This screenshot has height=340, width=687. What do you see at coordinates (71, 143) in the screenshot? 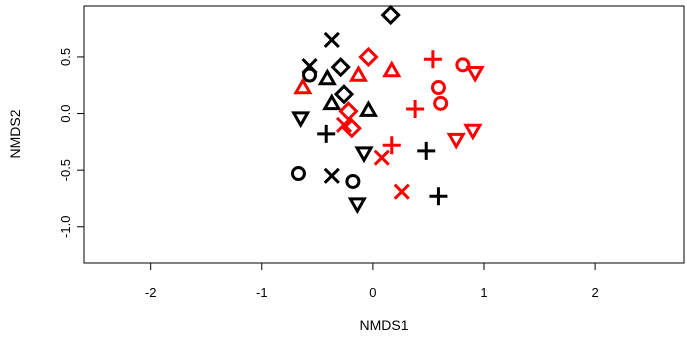
I see `y-axis: -1.0 -0.5 0.0 0.5` at bounding box center [71, 143].